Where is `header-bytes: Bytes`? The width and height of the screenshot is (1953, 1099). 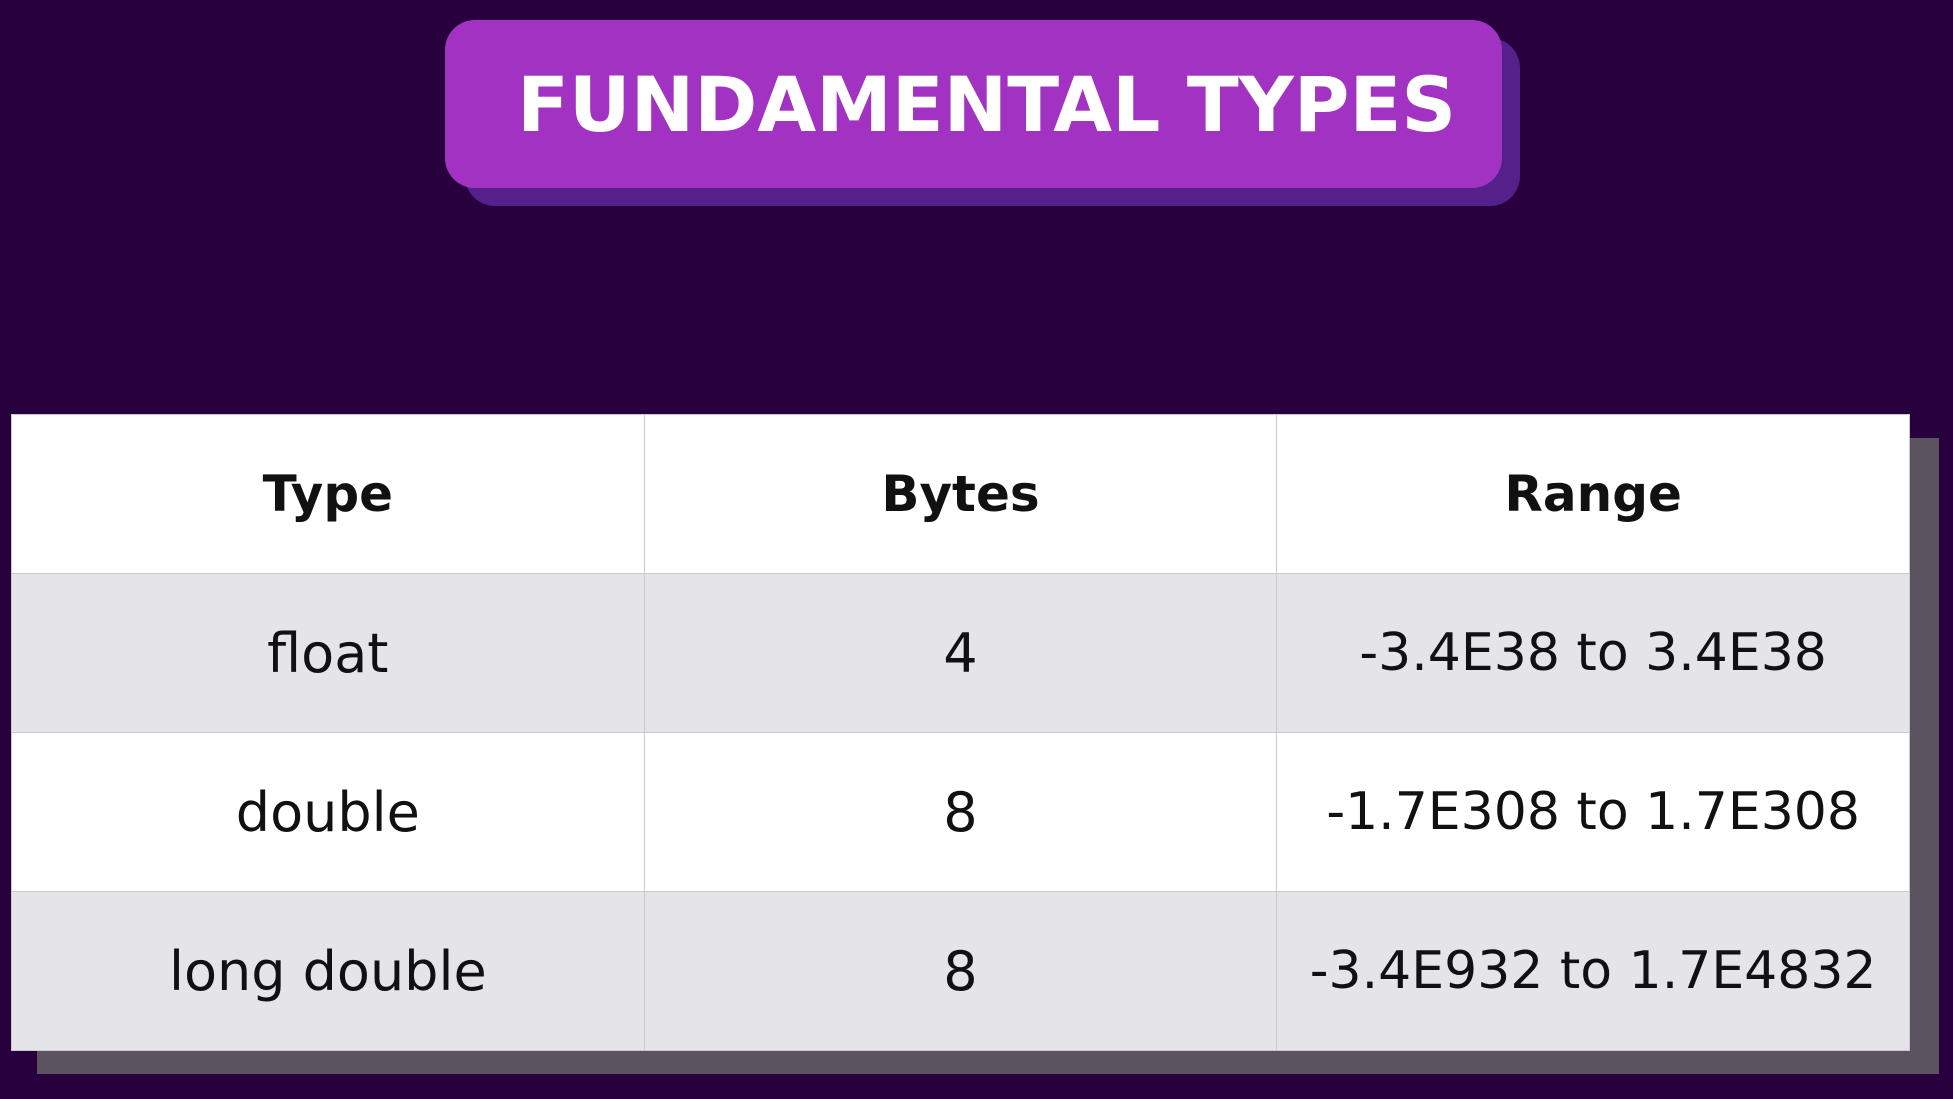 header-bytes: Bytes is located at coordinates (960, 494).